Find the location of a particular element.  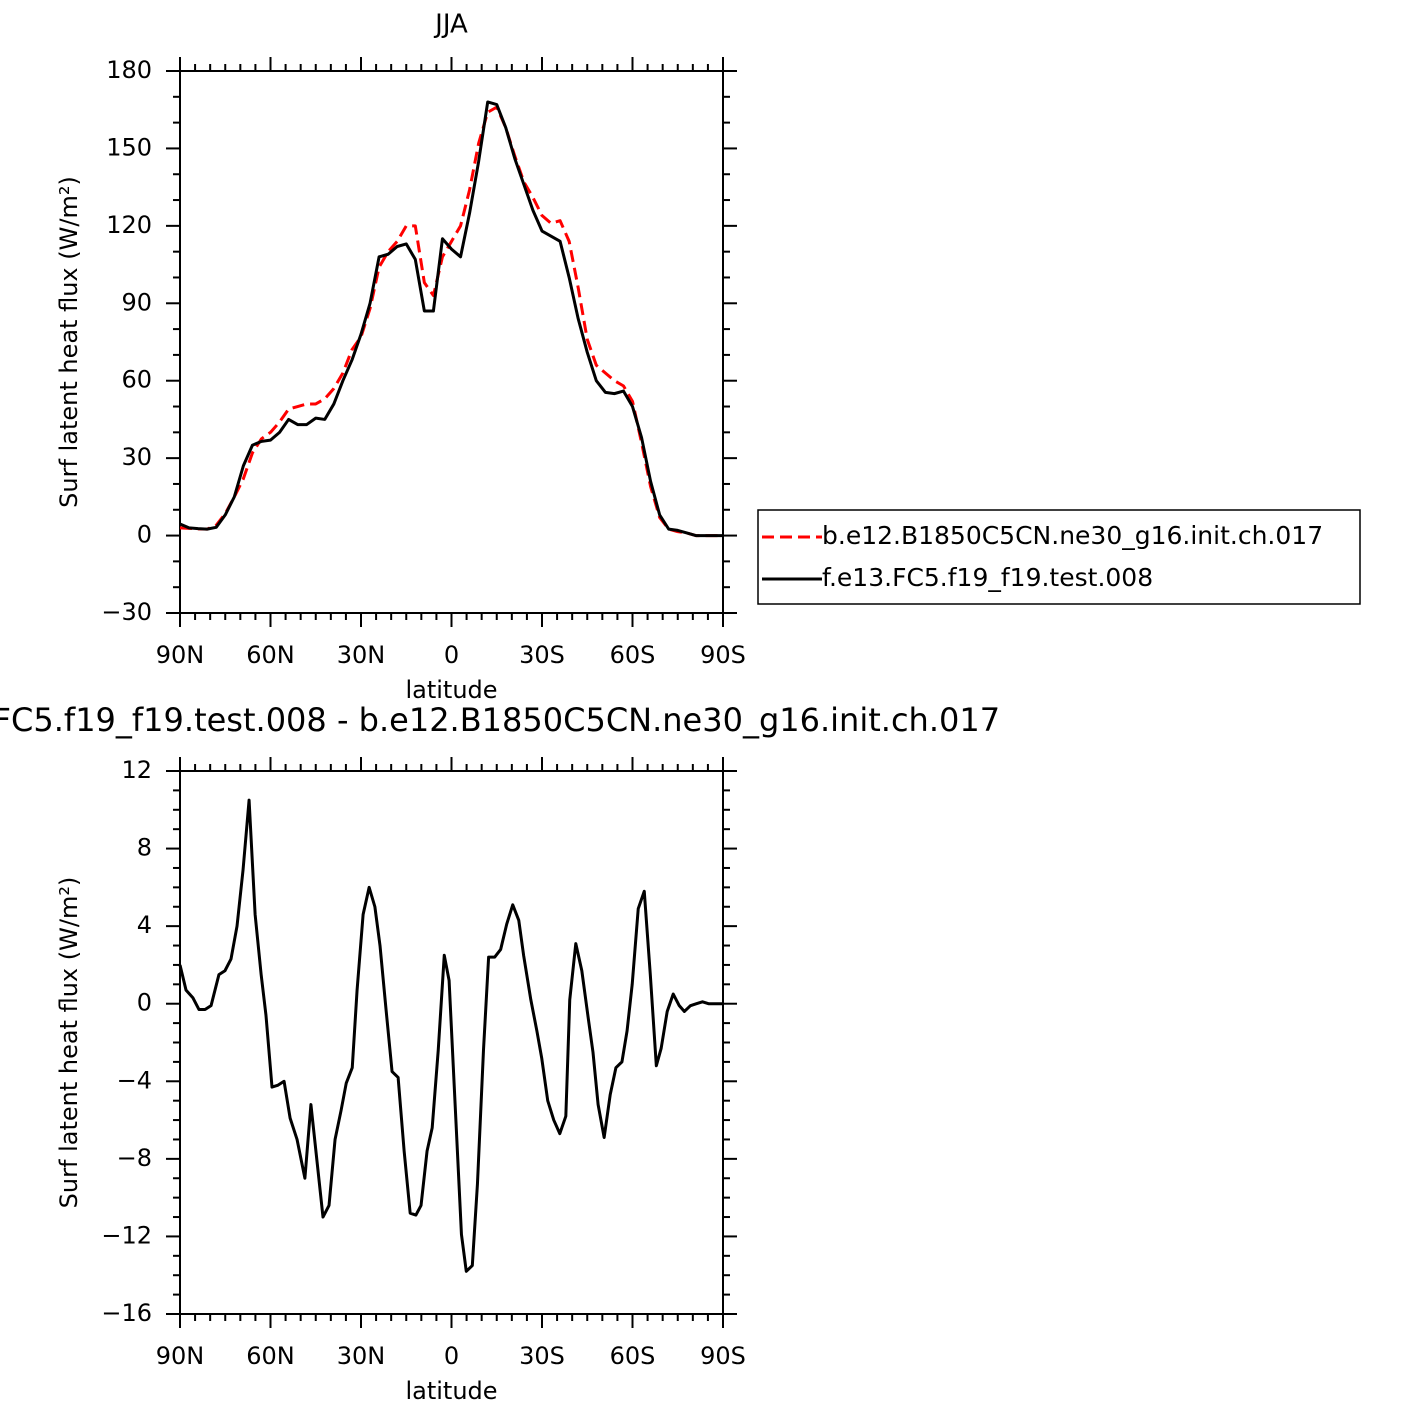

y-tick-label: 4 is located at coordinates (144, 925).